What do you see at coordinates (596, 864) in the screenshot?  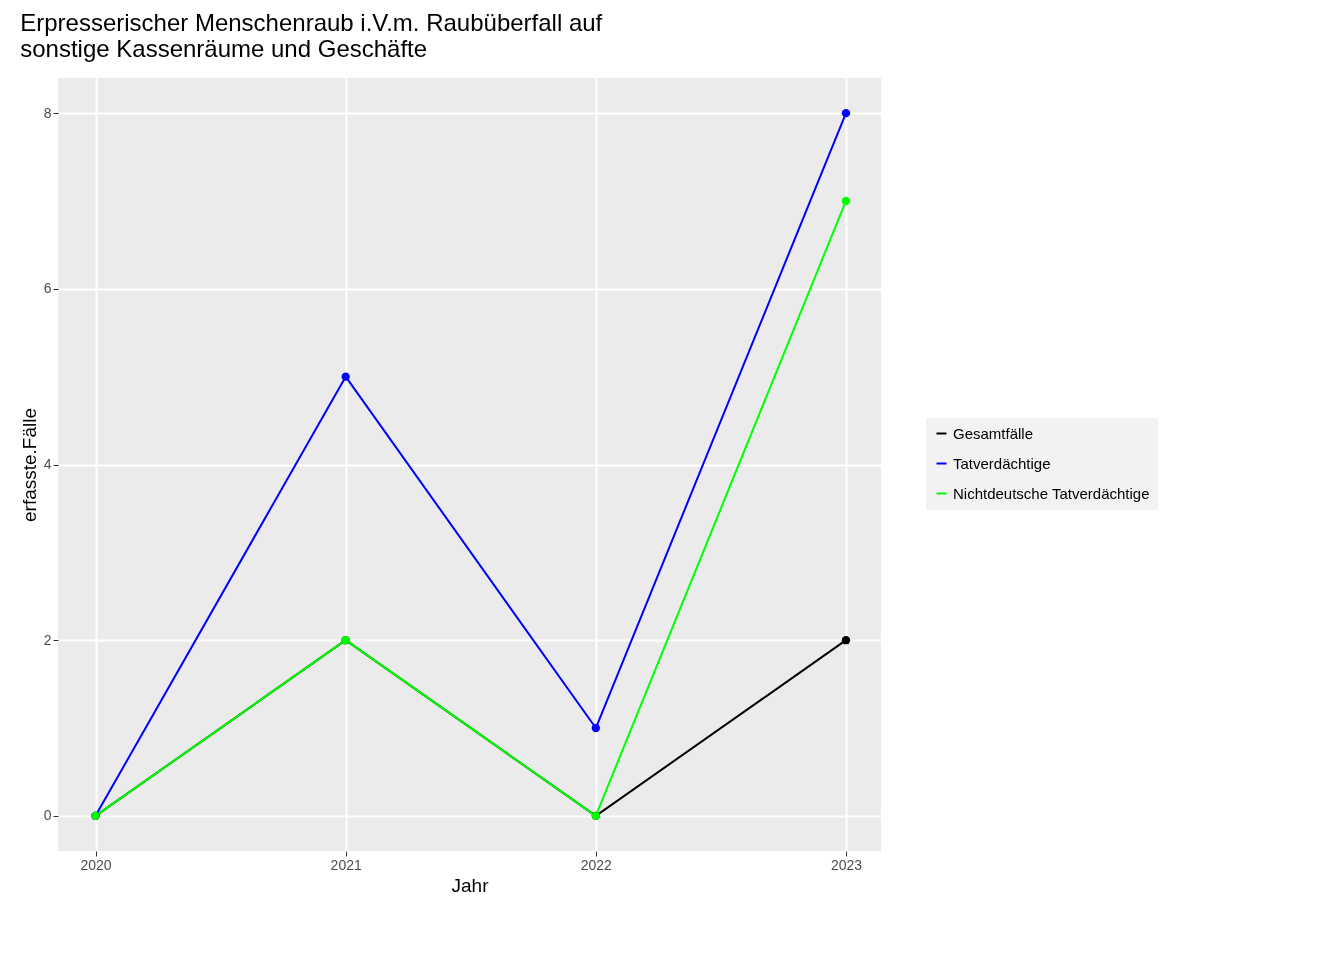 I see `x-tick-label: 2022` at bounding box center [596, 864].